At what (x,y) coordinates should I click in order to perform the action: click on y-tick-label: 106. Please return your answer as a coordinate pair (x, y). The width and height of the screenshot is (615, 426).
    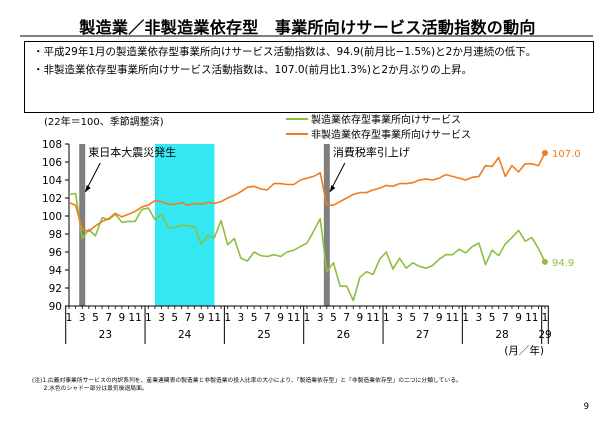
    Looking at the image, I should click on (52, 163).